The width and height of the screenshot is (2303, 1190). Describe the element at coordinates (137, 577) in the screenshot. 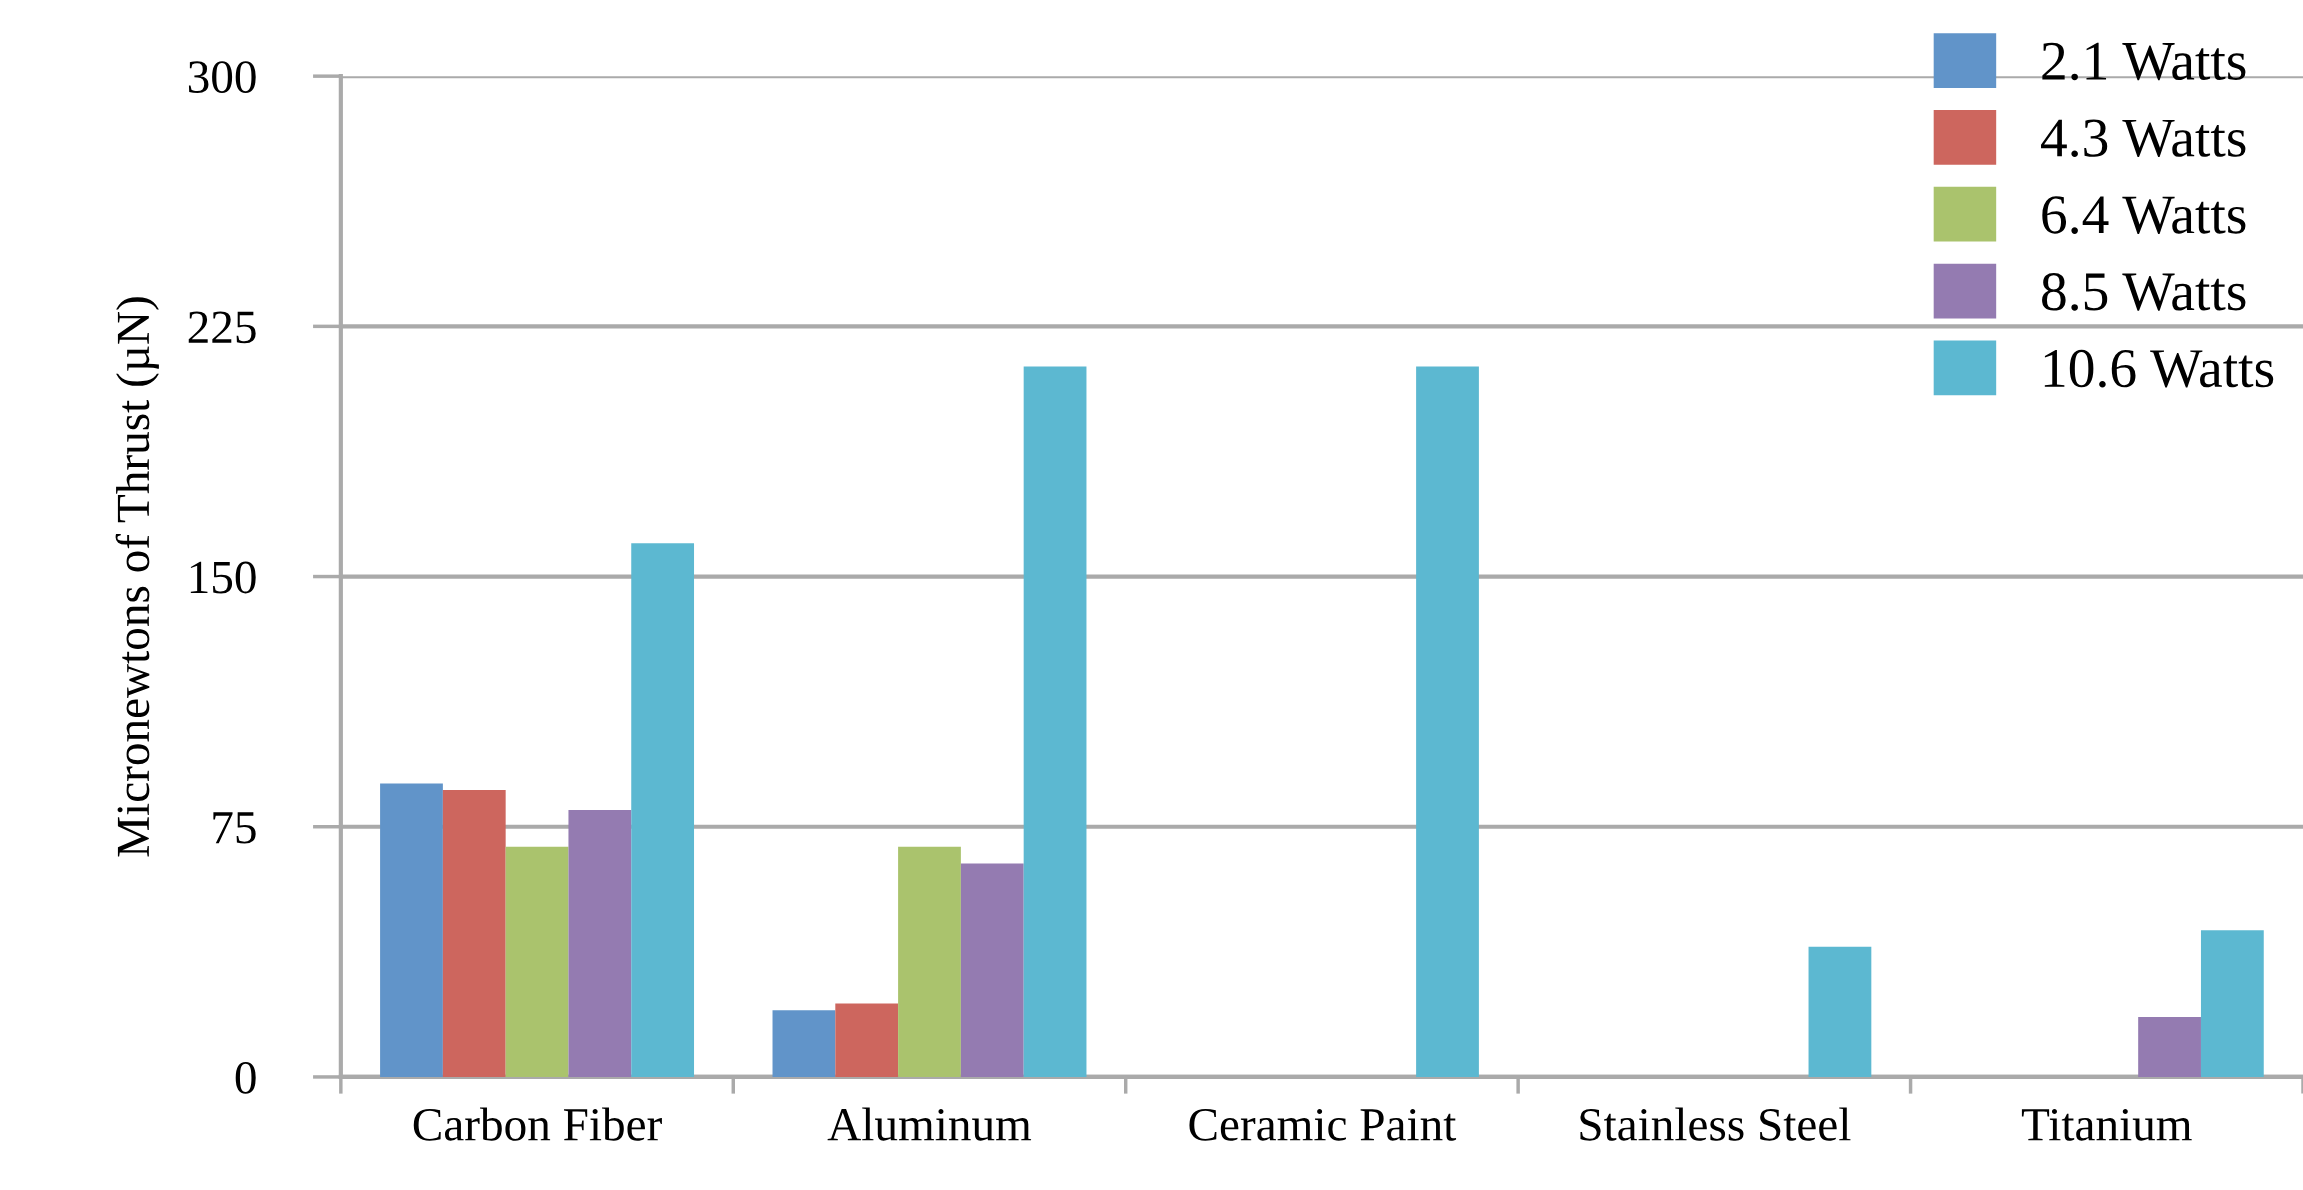

I see `y-axis-title: Micronewtons of Thrust (µN)` at that location.